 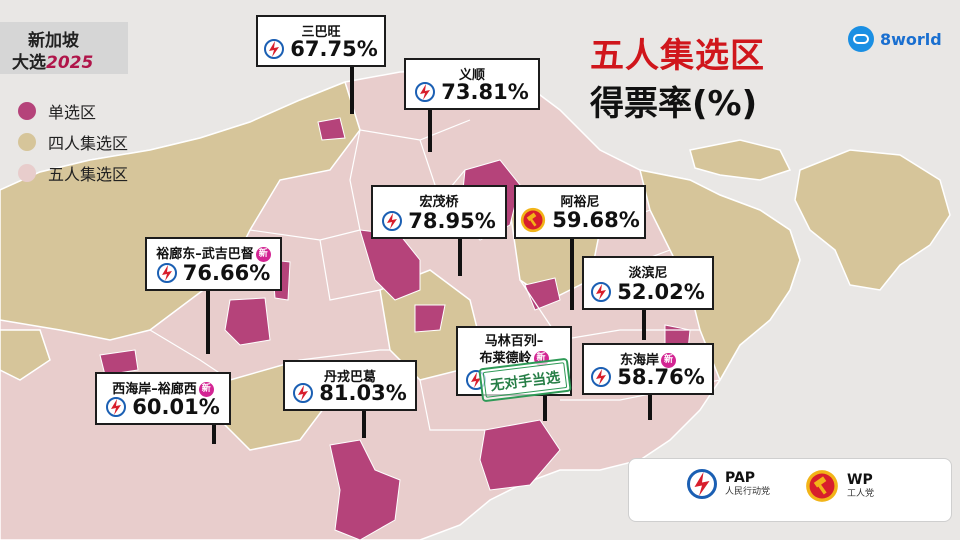 What do you see at coordinates (349, 377) in the screenshot?
I see `card-name: 丹戎巴葛` at bounding box center [349, 377].